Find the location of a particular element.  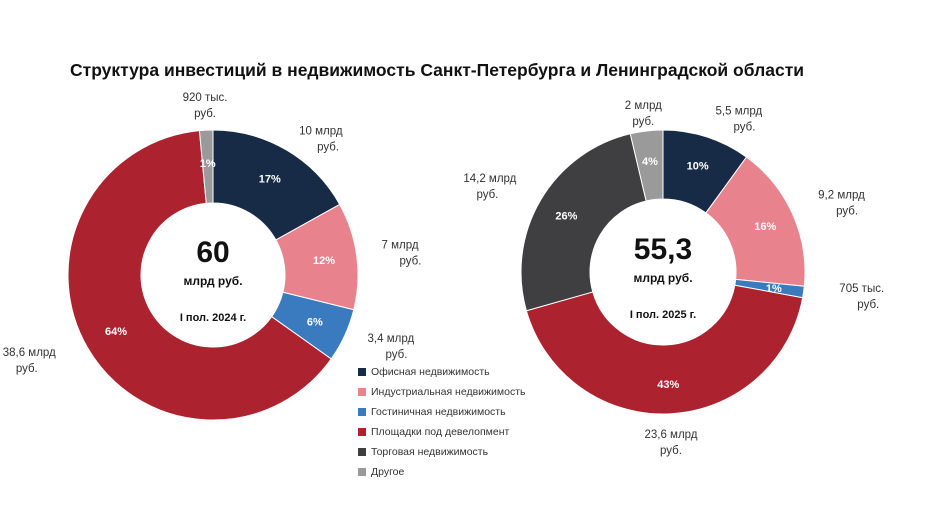

slice-value-label: 23,6 млрд руб. is located at coordinates (670, 443).